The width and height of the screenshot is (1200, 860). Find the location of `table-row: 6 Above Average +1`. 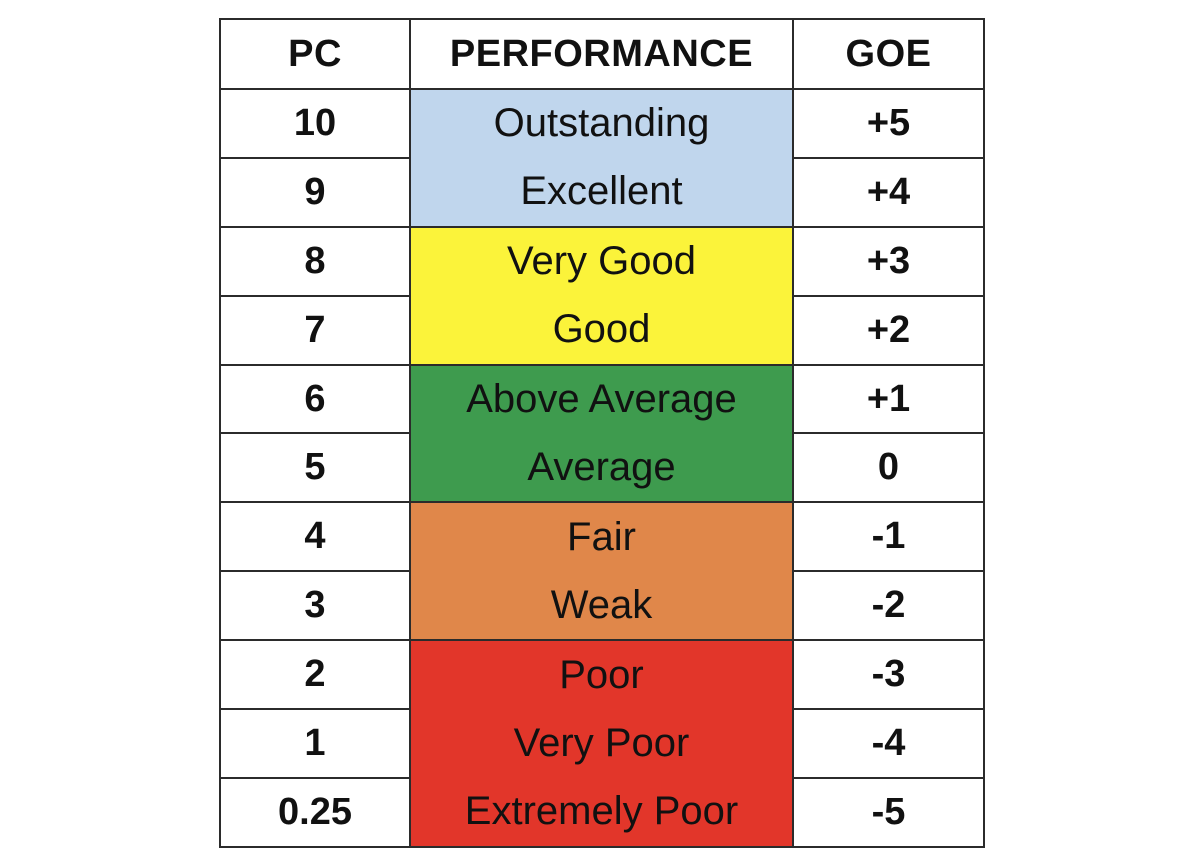

table-row: 6 Above Average +1 is located at coordinates (602, 399).